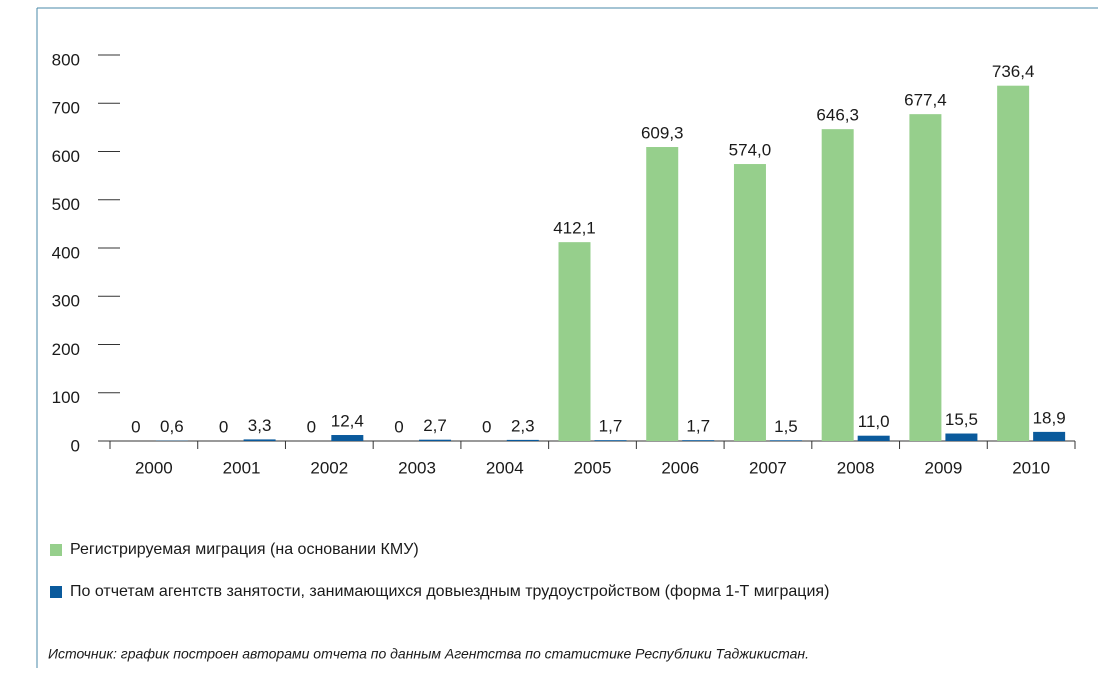 Image resolution: width=1098 pixels, height=677 pixels. Describe the element at coordinates (66, 156) in the screenshot. I see `y-tick-label: 600` at that location.